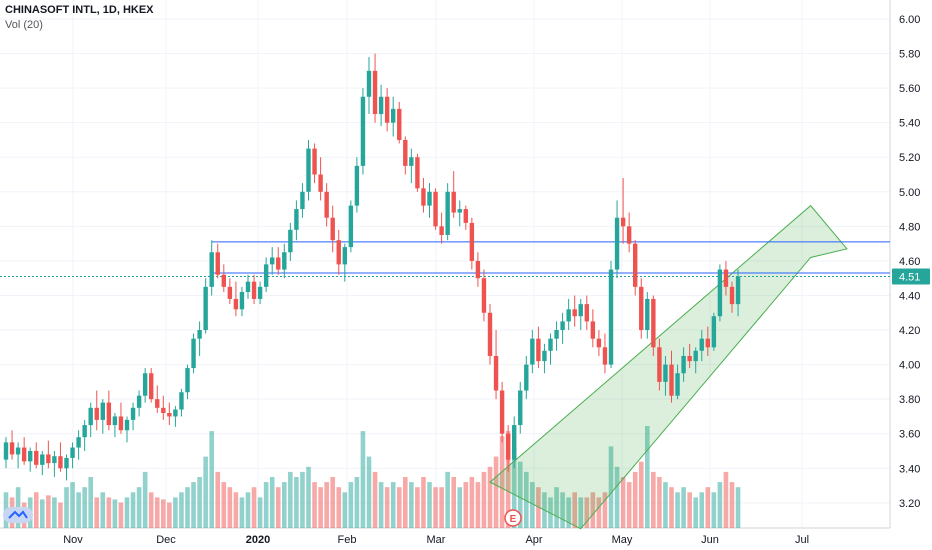 The image size is (932, 550). Describe the element at coordinates (258, 540) in the screenshot. I see `x-tick-label: 2020` at that location.